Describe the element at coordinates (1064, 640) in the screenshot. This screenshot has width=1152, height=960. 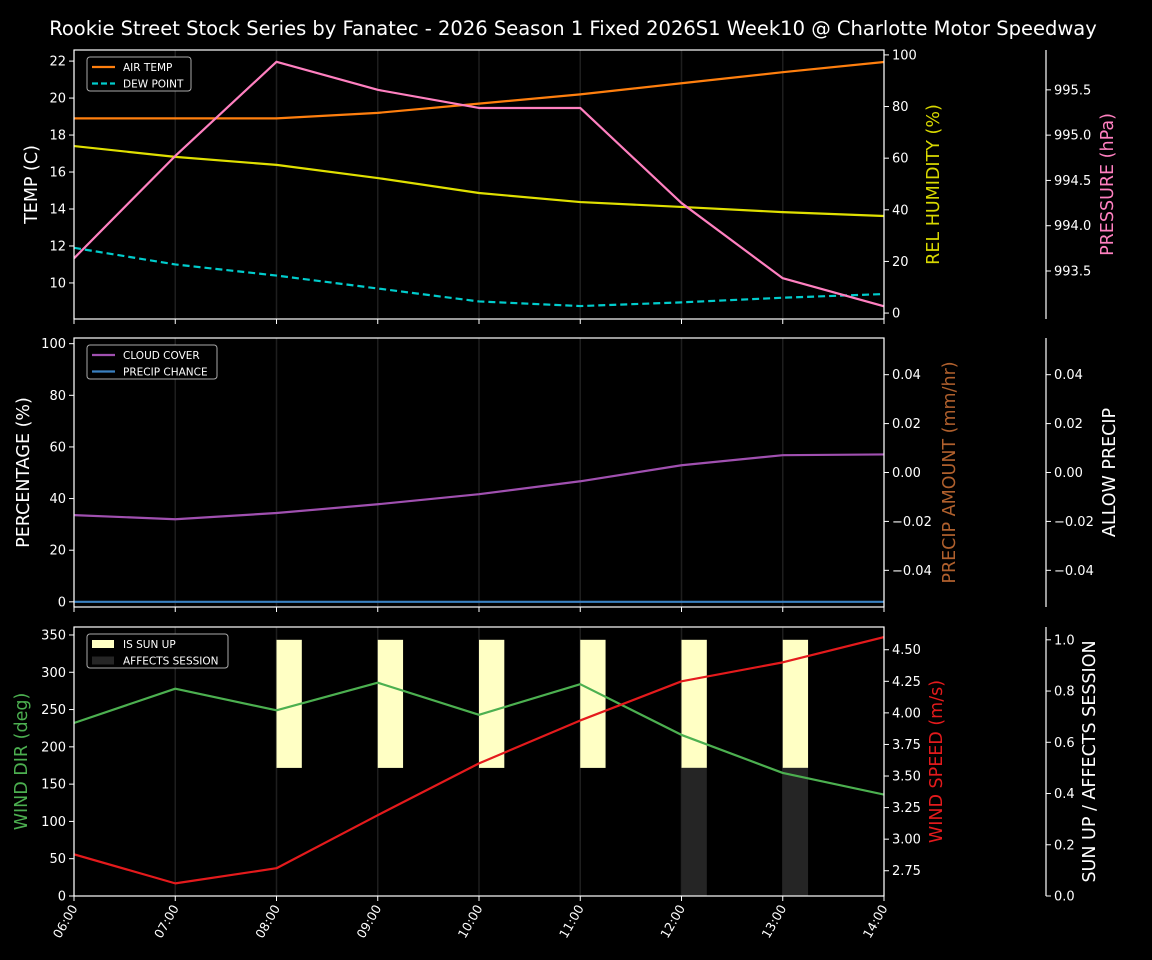
I see `y3-tick-label: 1.0` at that location.